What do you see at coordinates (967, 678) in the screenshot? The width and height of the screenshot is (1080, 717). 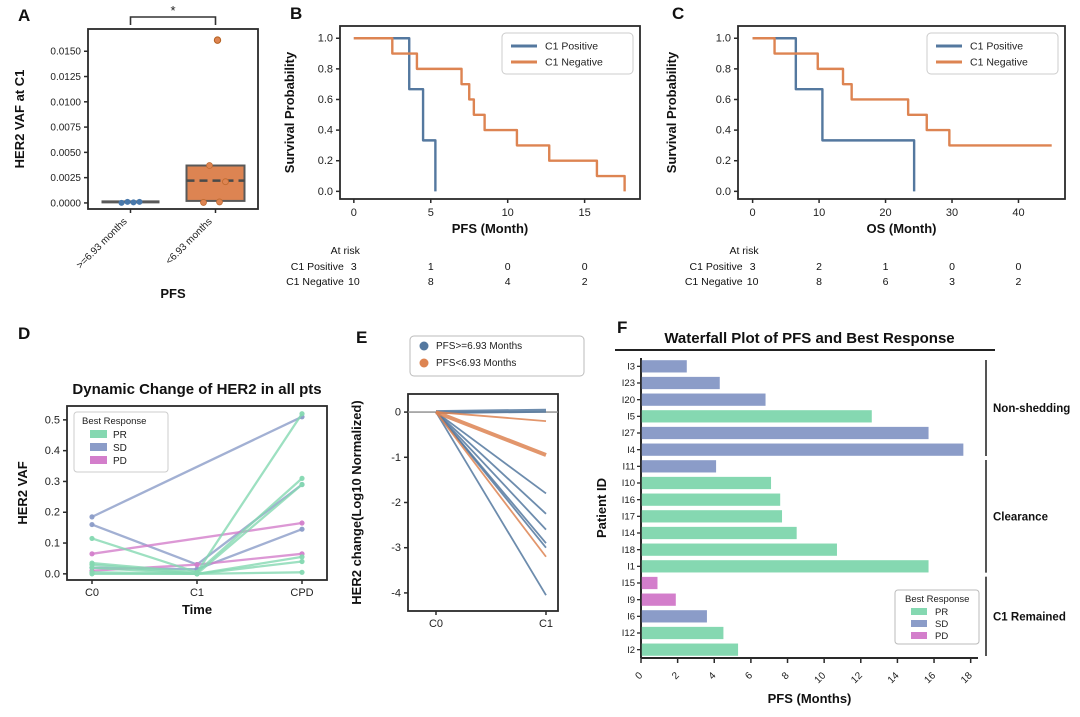 I see `x-tick-label: 18` at bounding box center [967, 678].